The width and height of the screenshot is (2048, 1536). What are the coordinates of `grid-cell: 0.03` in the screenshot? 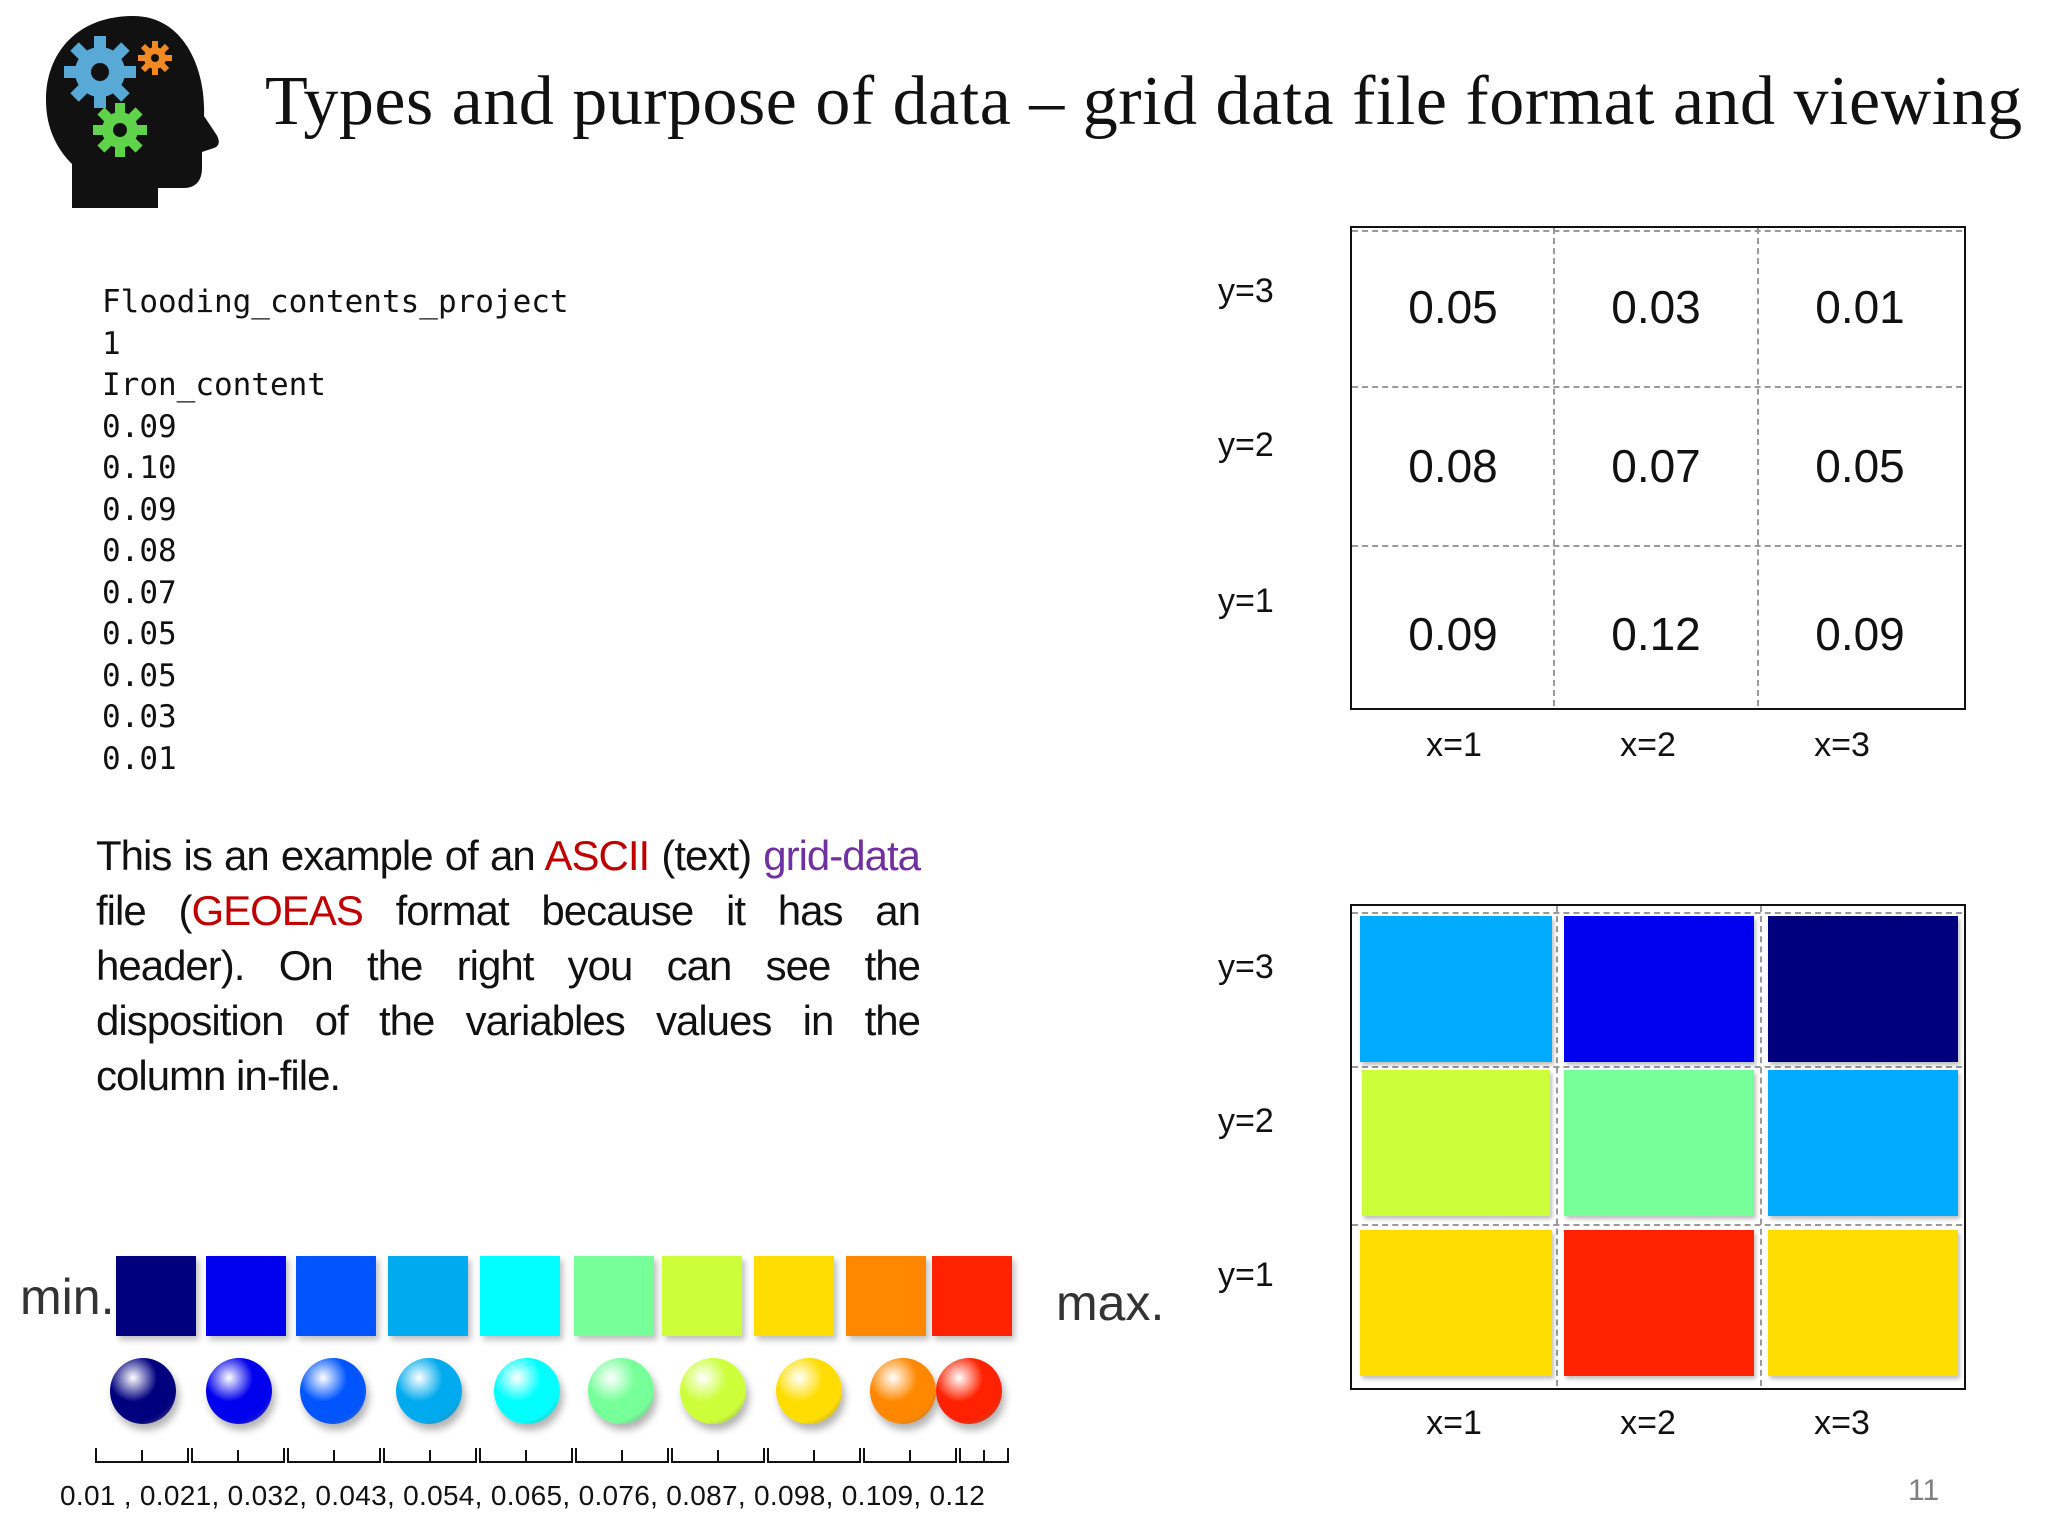 It's located at (1656, 307).